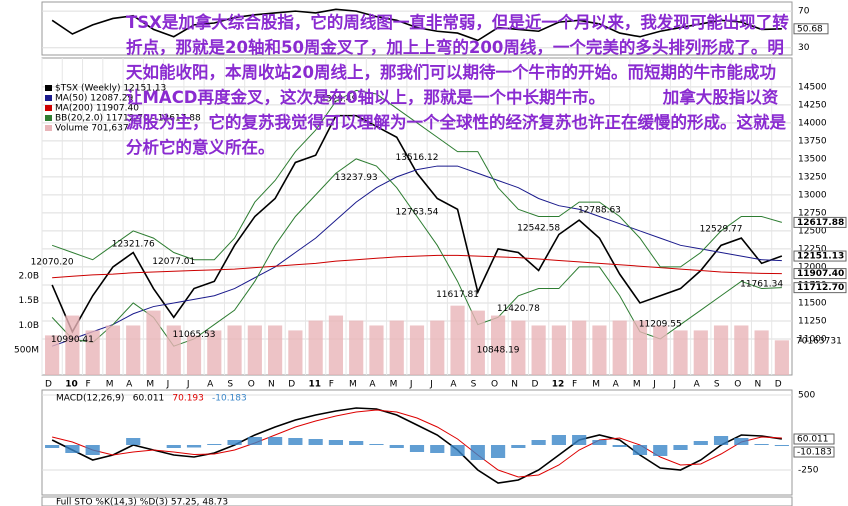 This screenshot has width=848, height=506. What do you see at coordinates (812, 87) in the screenshot?
I see `y-tick-label: 14500` at bounding box center [812, 87].